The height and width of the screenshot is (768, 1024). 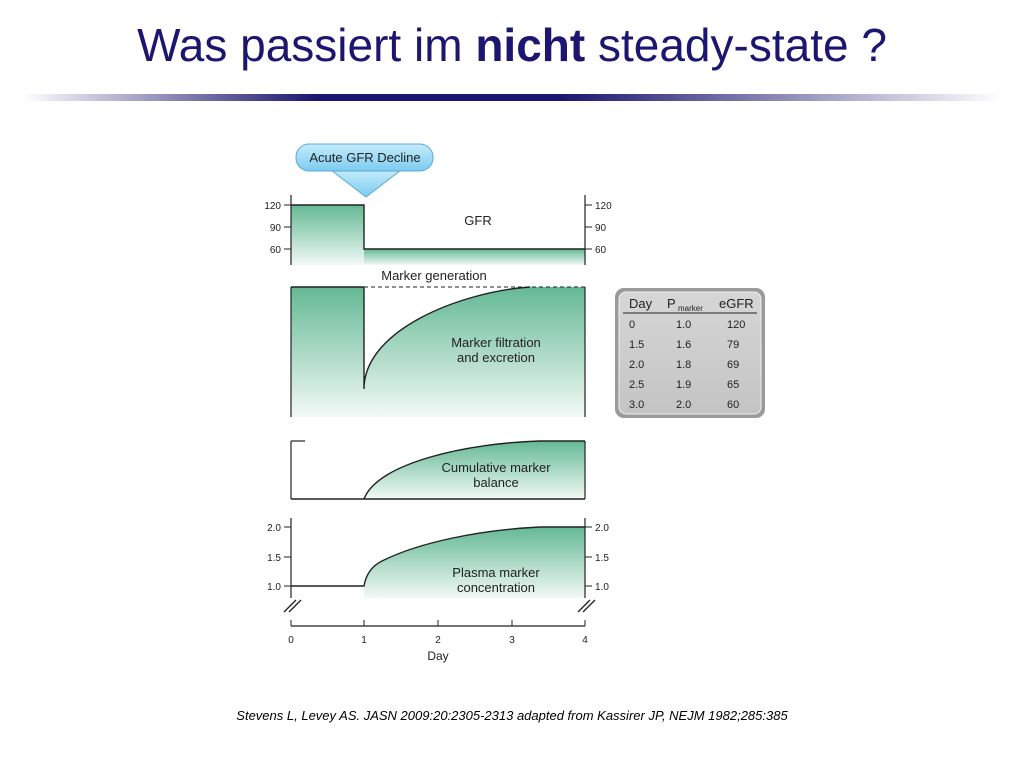 What do you see at coordinates (306, 45) in the screenshot?
I see `title-prefix: Was passiert im` at bounding box center [306, 45].